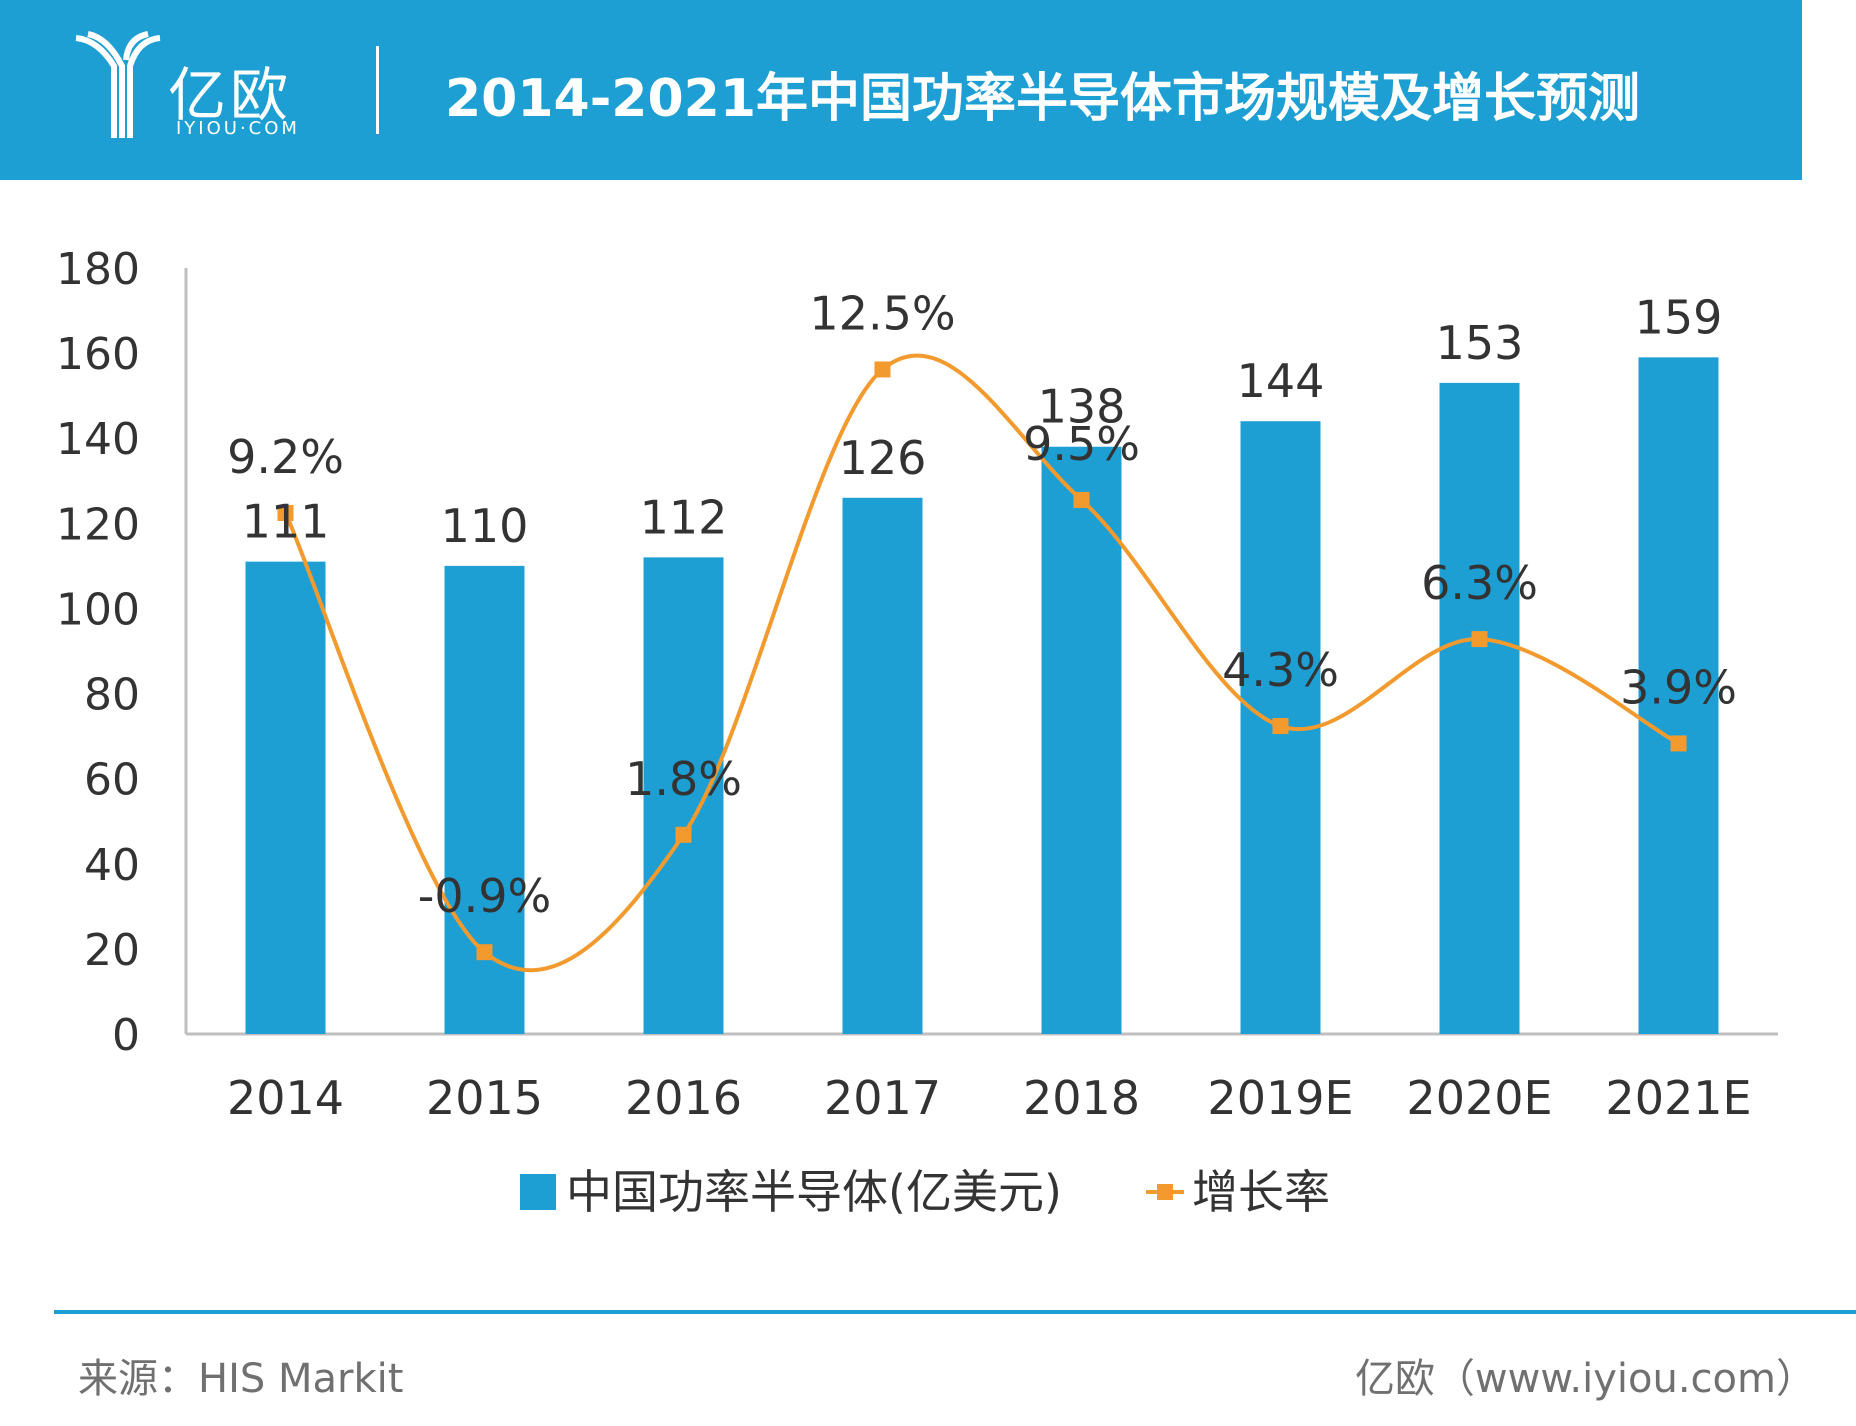 The width and height of the screenshot is (1856, 1426). Describe the element at coordinates (126, 1035) in the screenshot. I see `y-tick-label: 0` at that location.